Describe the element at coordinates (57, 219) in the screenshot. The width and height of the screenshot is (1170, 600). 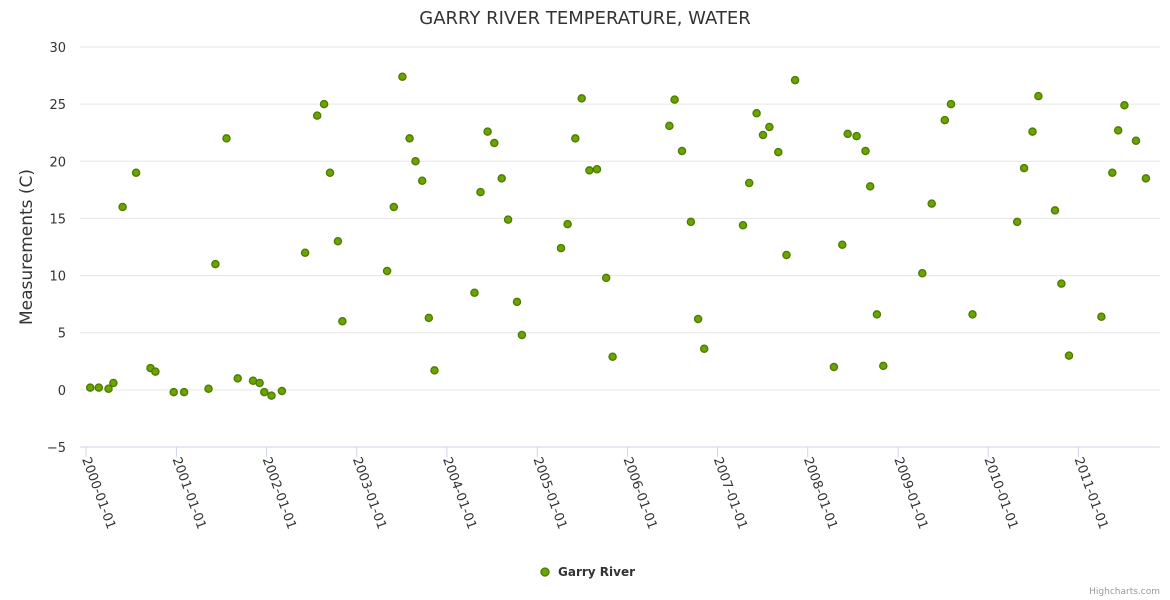
I see `y-tick-label: 15` at that location.